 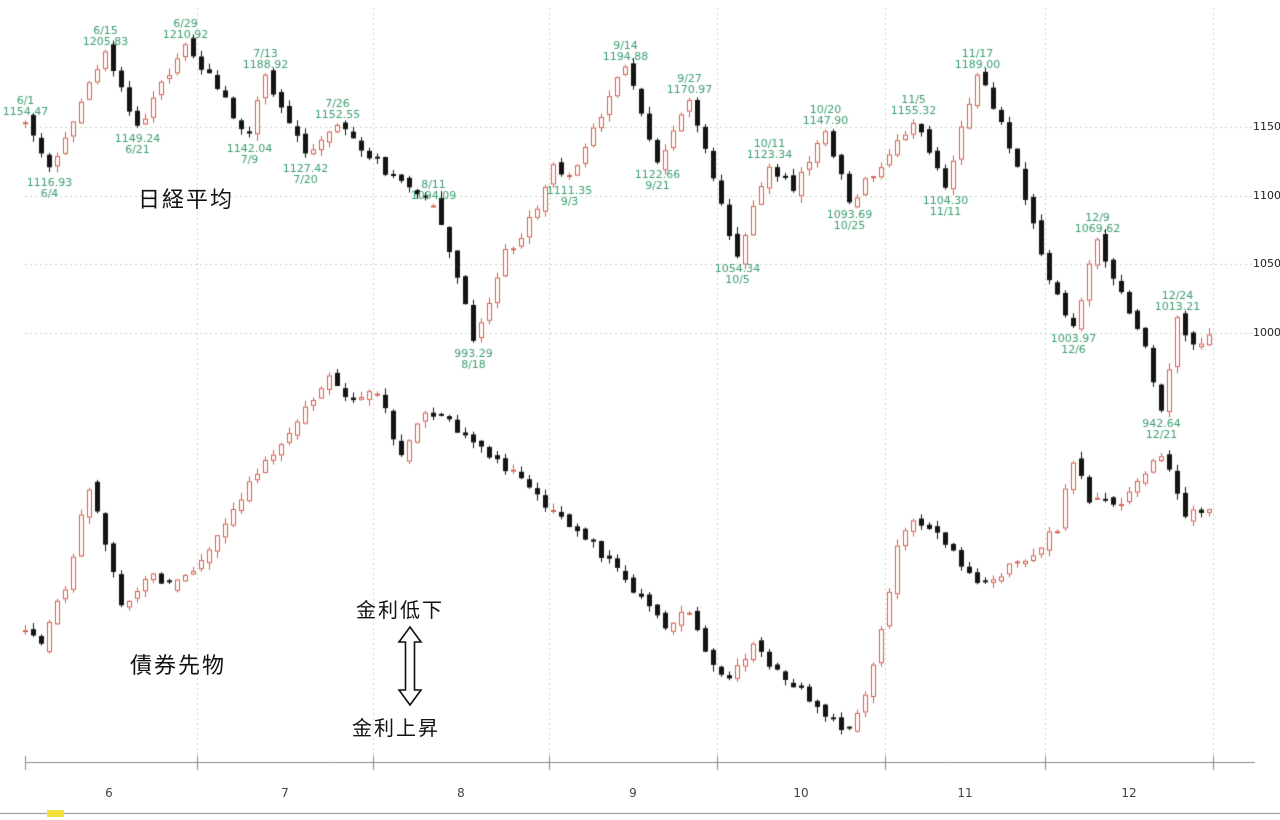 What do you see at coordinates (186, 200) in the screenshot?
I see `nikkei-series-label: 日経平均` at bounding box center [186, 200].